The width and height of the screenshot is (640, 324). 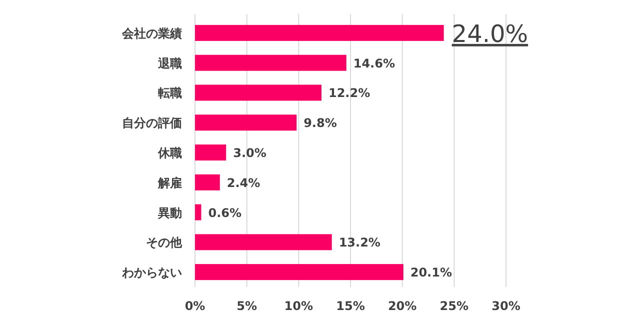 What do you see at coordinates (374, 63) in the screenshot?
I see `data-label: 14.6%` at bounding box center [374, 63].